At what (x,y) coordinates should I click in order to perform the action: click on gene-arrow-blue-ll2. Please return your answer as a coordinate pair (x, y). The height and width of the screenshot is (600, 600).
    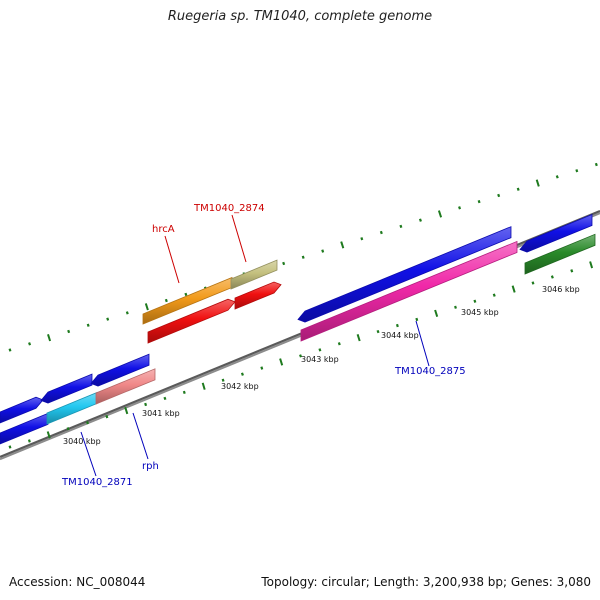
    Looking at the image, I should click on (66, 388).